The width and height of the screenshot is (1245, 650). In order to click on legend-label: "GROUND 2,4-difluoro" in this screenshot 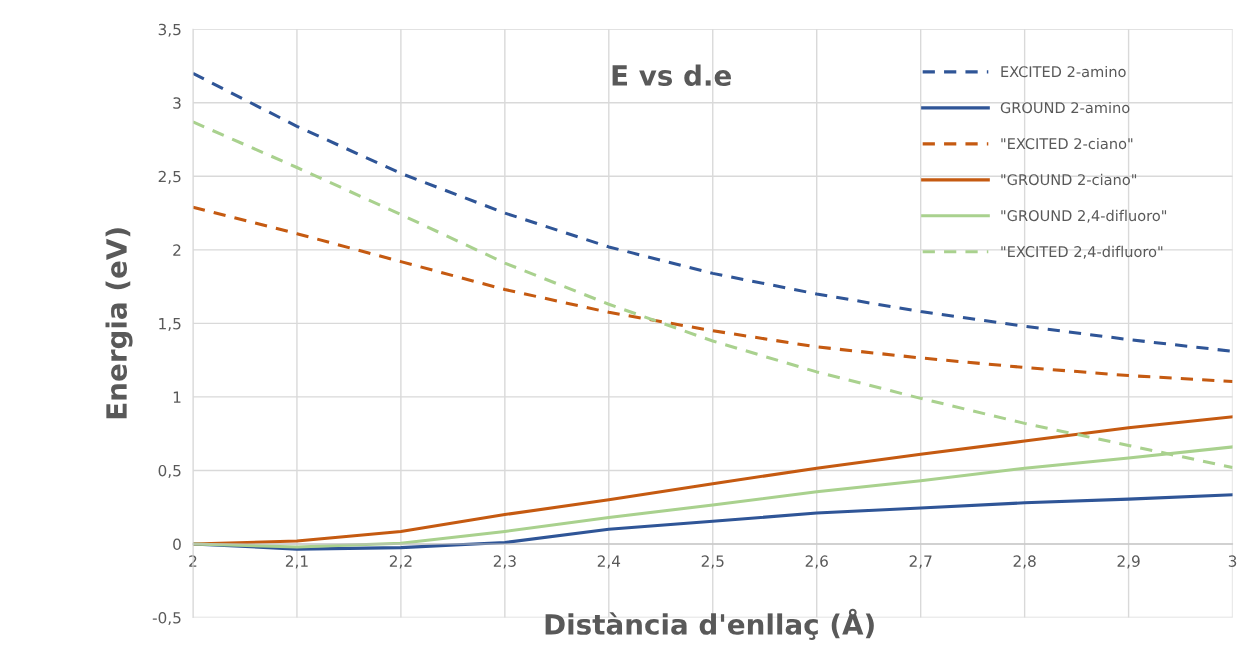, I will do `click(1084, 216)`.